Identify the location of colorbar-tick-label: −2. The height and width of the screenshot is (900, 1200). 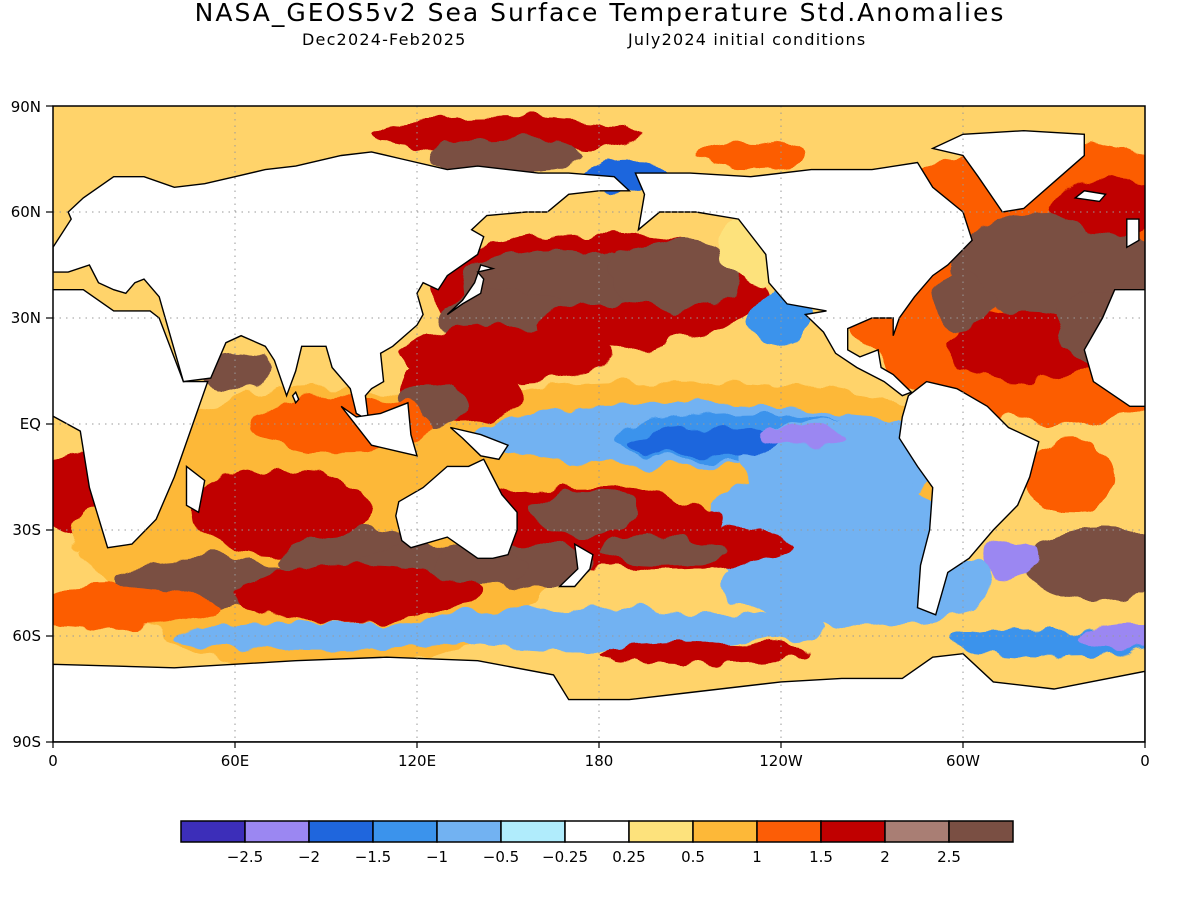
(309, 857).